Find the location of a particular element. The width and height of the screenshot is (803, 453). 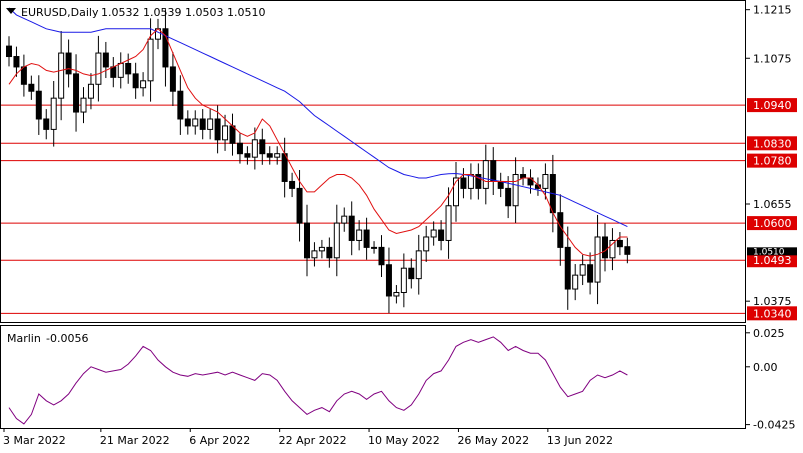

dropdown-triangle-icon is located at coordinates (11, 11).